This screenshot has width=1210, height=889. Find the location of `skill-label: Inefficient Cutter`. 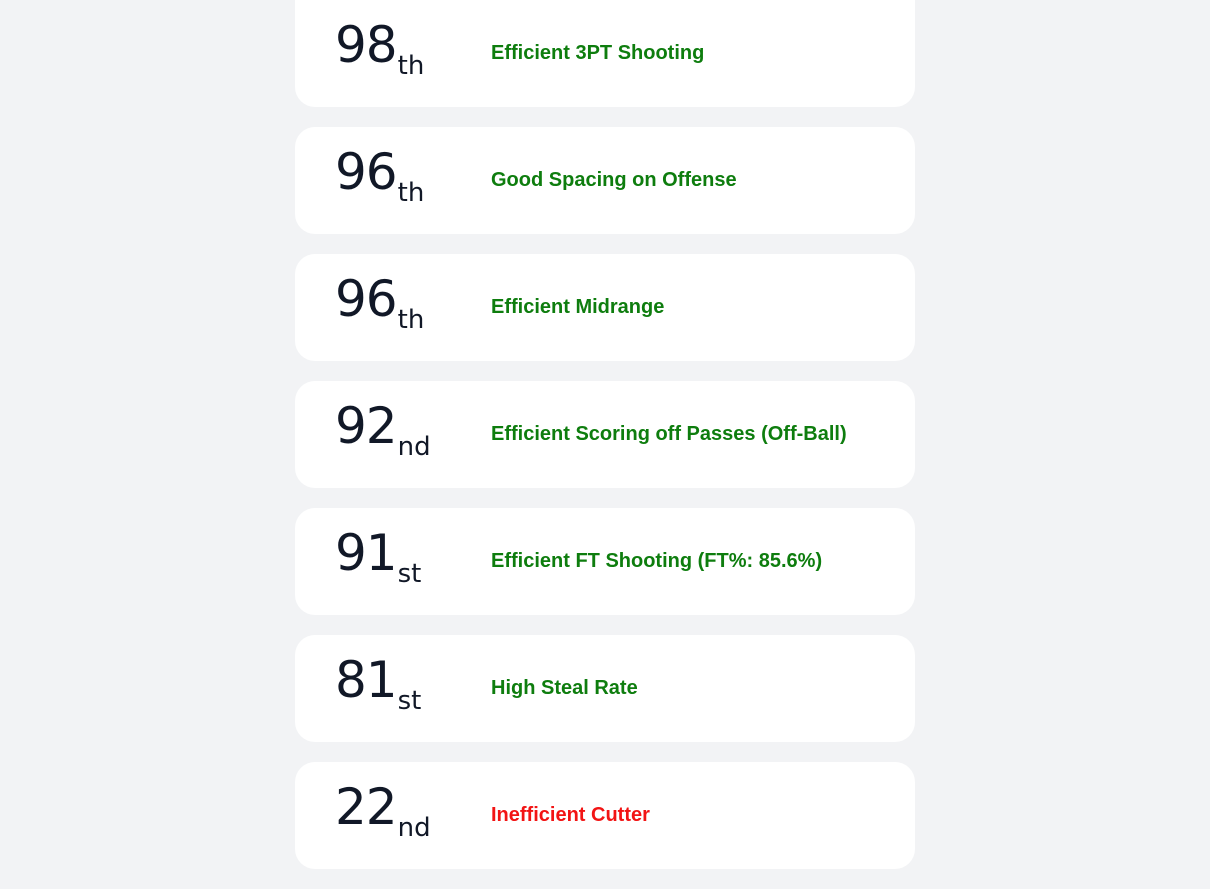

skill-label: Inefficient Cutter is located at coordinates (570, 815).